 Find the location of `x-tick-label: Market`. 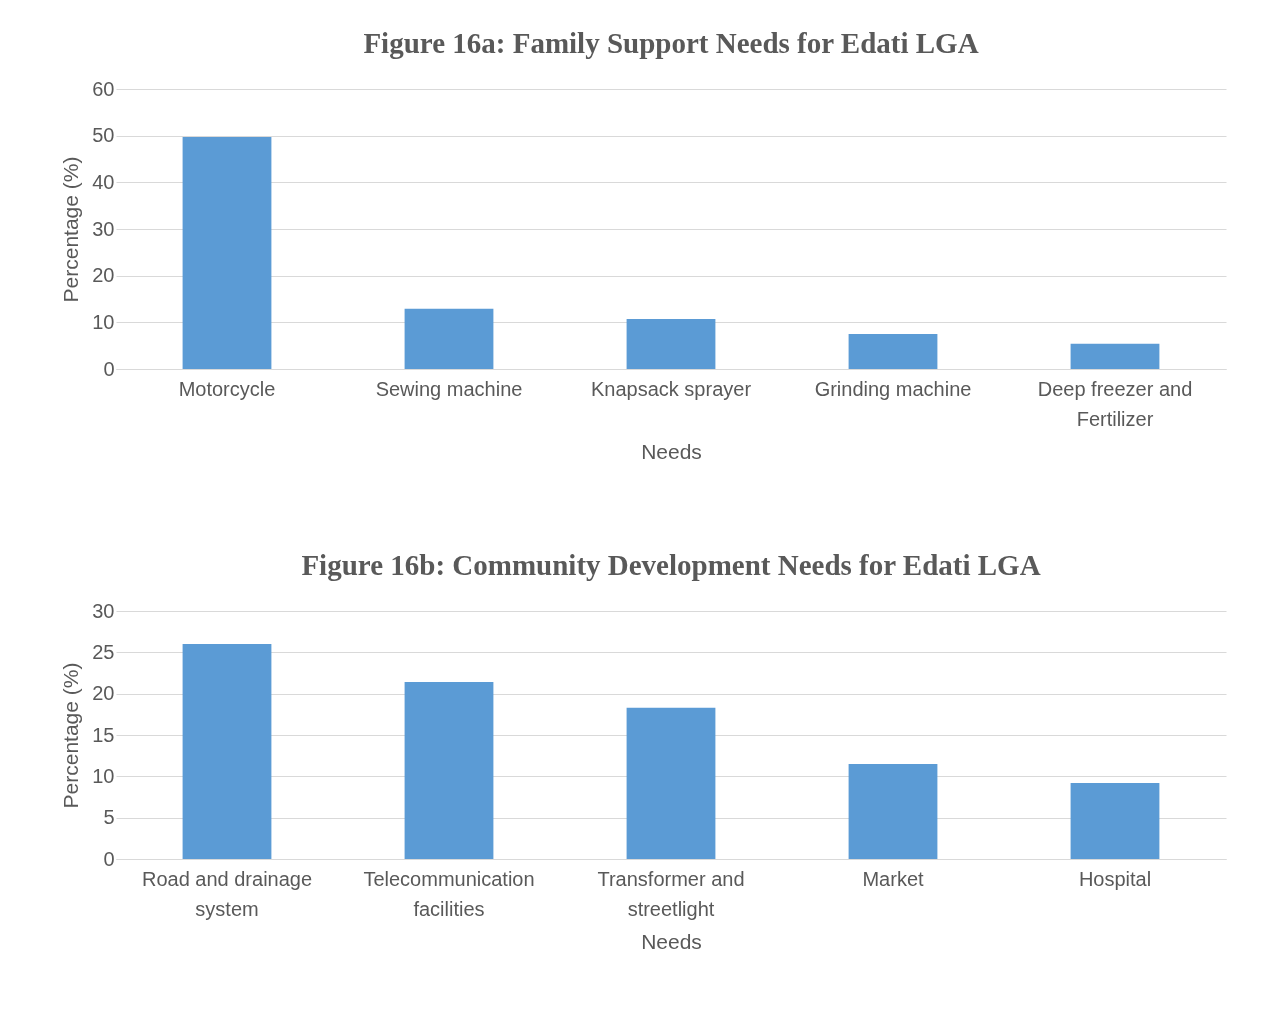

x-tick-label: Market is located at coordinates (893, 878).